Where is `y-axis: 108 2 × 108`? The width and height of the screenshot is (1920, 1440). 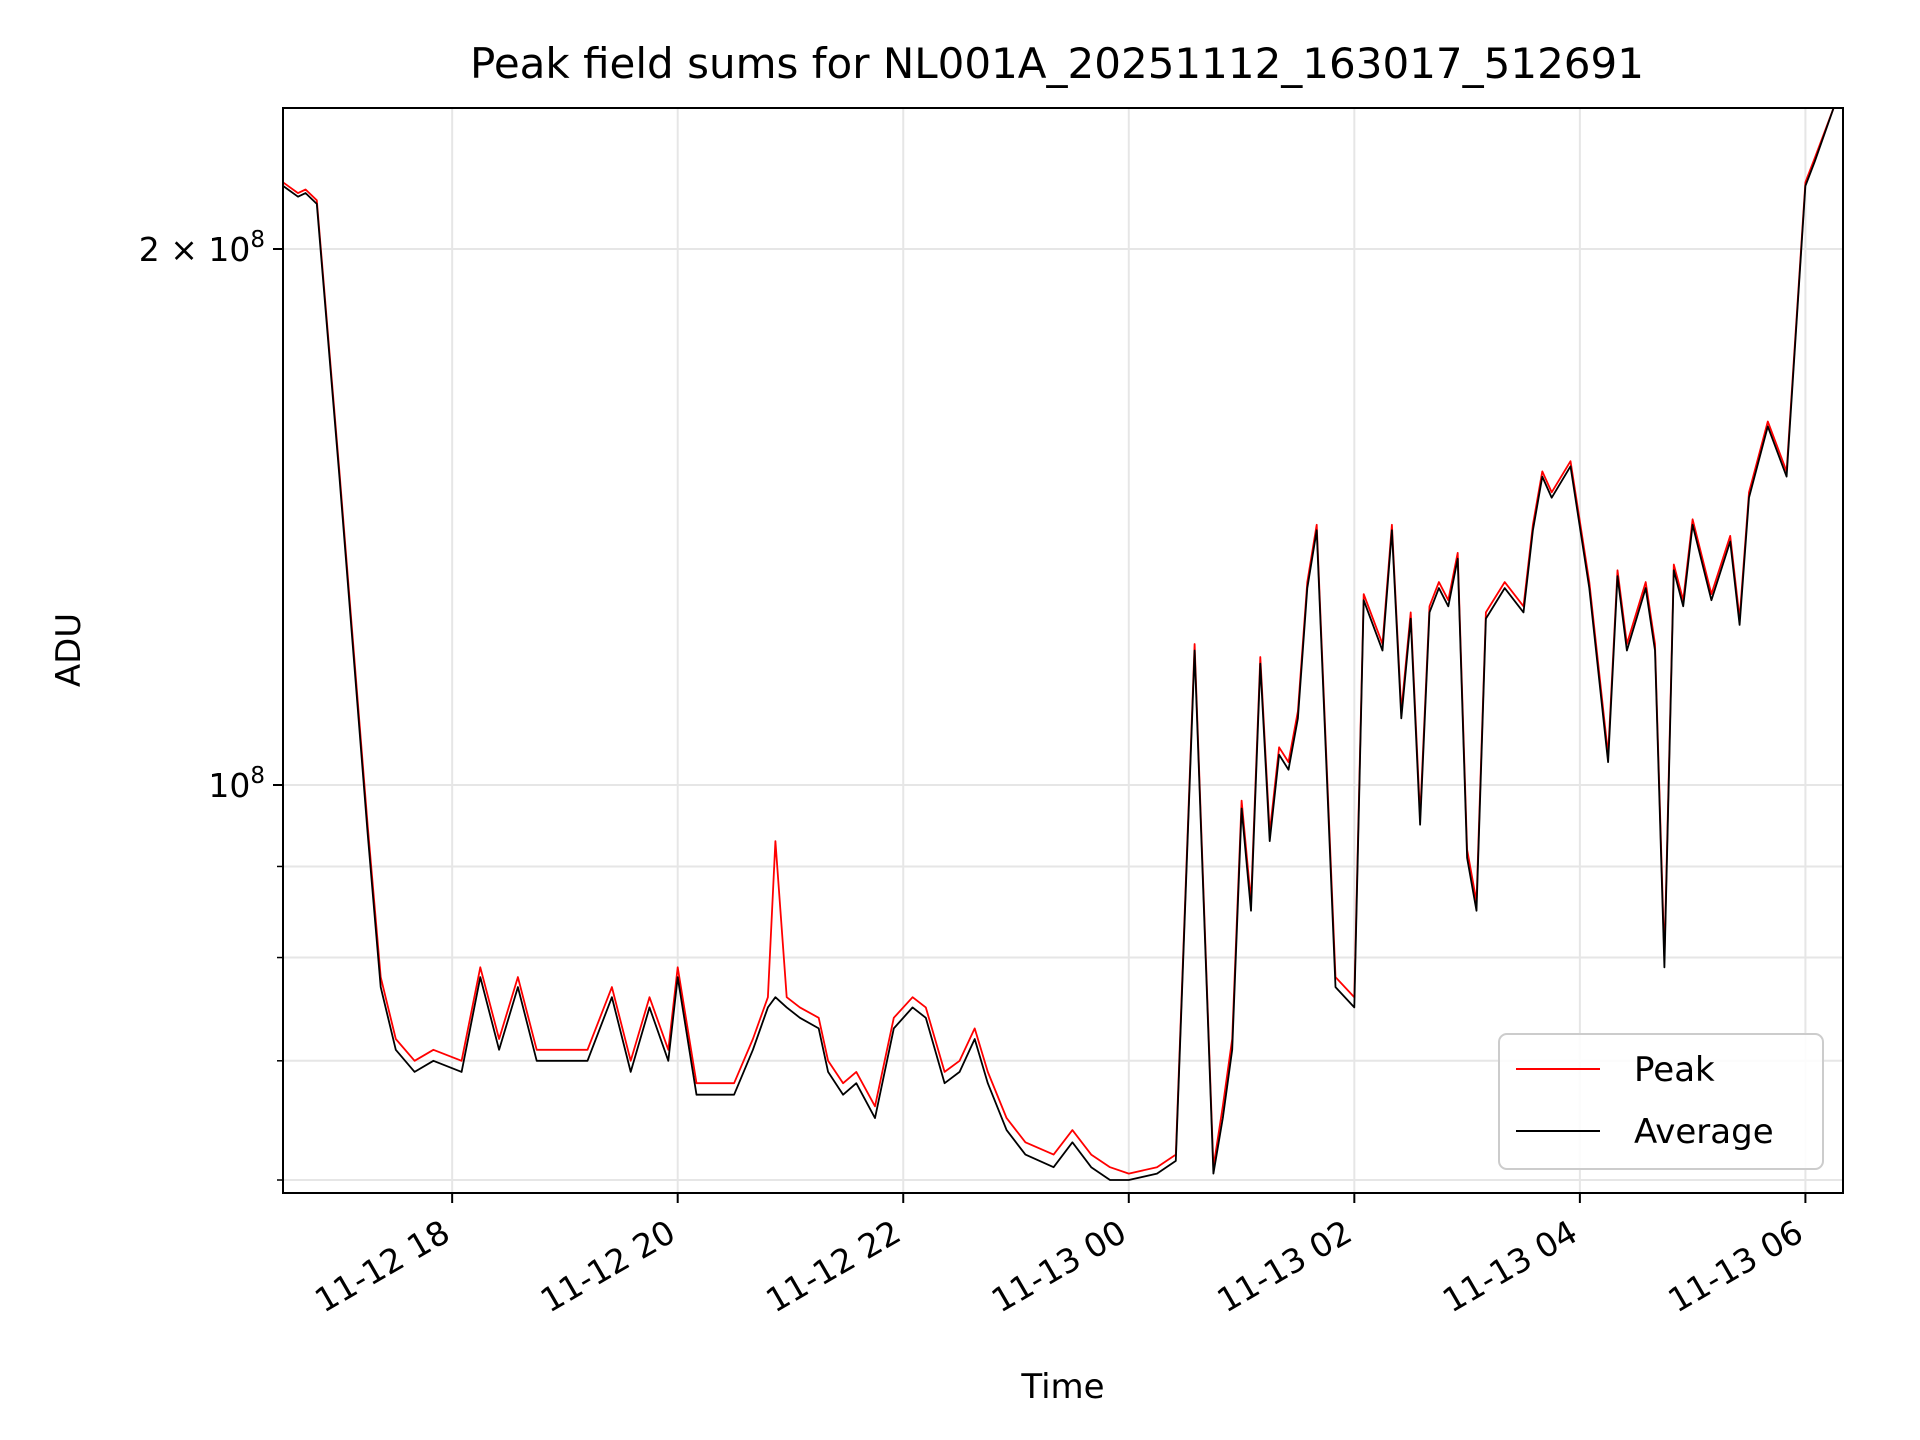
y-axis: 108 2 × 108 is located at coordinates (211, 704).